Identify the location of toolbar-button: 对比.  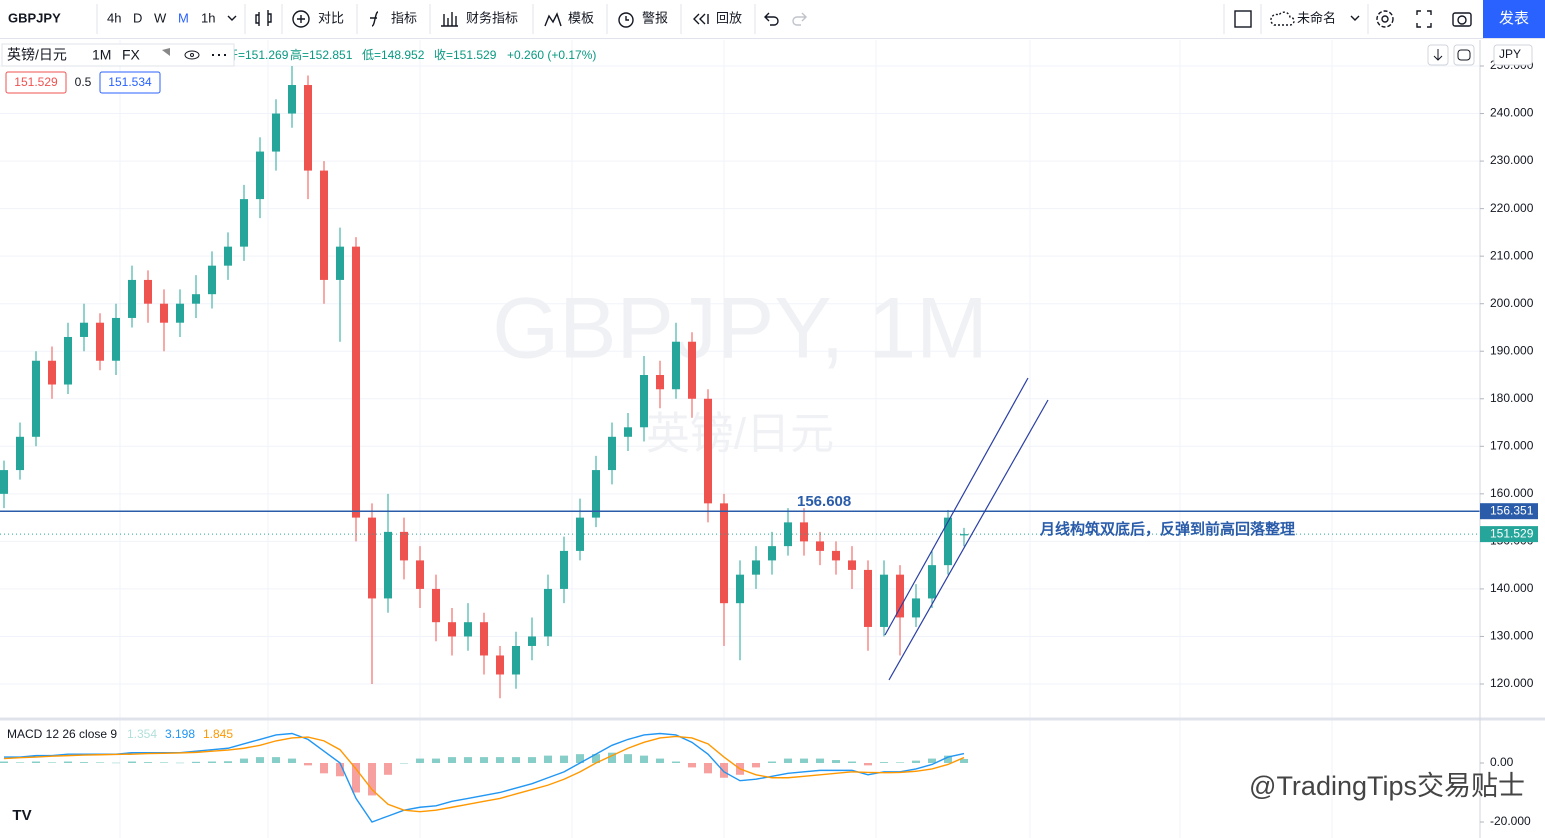
(331, 17).